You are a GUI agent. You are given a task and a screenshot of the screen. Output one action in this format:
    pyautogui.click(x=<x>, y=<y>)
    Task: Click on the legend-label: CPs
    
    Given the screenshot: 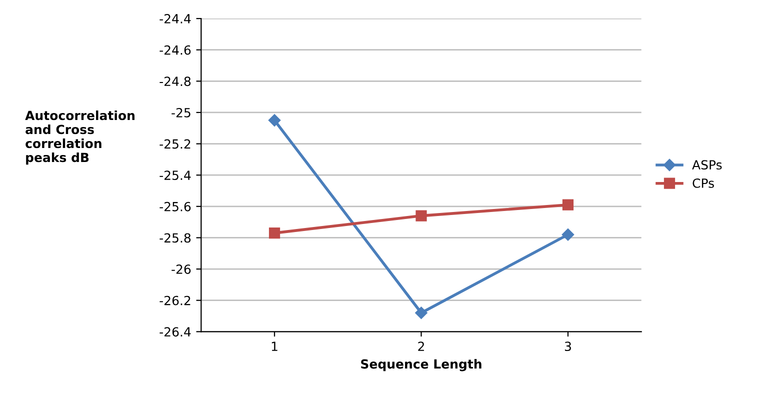 What is the action you would take?
    pyautogui.click(x=703, y=183)
    